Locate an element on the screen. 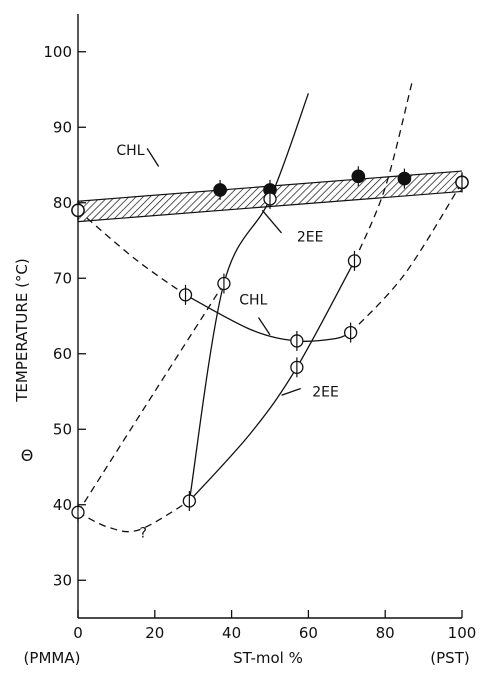  curve-annotation: ? is located at coordinates (142, 534).